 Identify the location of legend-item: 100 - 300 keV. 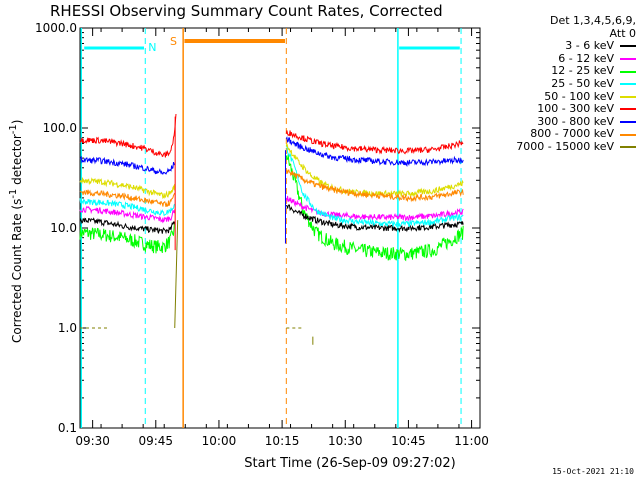
(576, 109).